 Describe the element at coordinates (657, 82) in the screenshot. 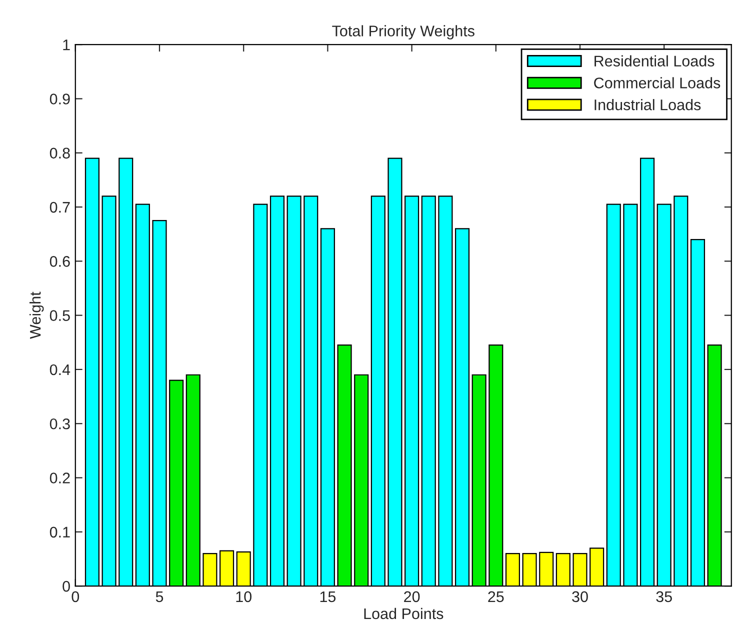

I see `legend-label: Commercial Loads` at that location.